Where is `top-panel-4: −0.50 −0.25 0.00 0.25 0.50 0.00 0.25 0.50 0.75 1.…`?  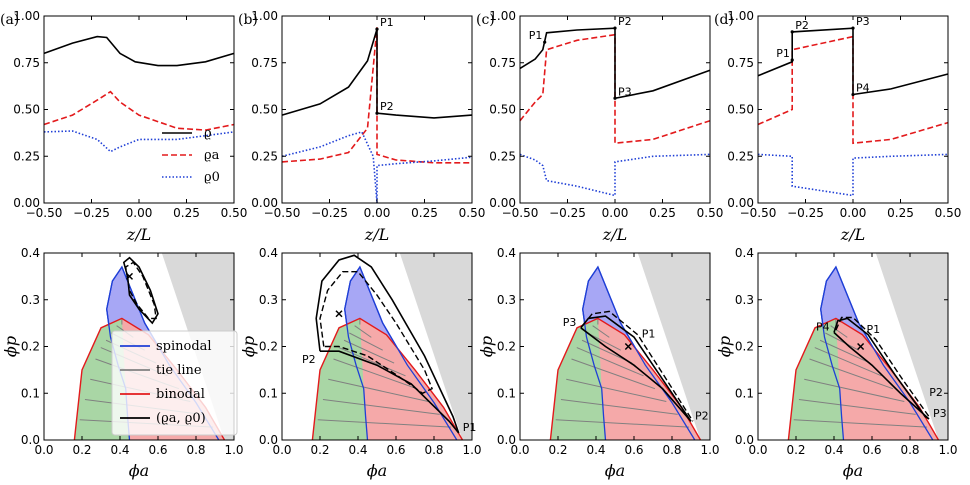
top-panel-4: −0.50 −0.25 0.00 0.25 0.50 0.00 0.25 0.50 0.75 1.… is located at coordinates (837, 126).